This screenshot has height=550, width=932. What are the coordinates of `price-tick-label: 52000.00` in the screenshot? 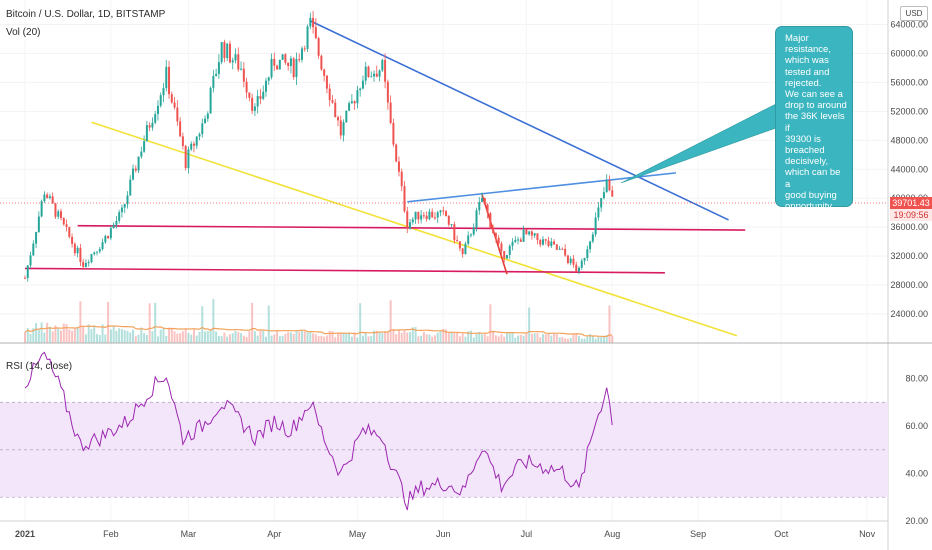 It's located at (909, 111).